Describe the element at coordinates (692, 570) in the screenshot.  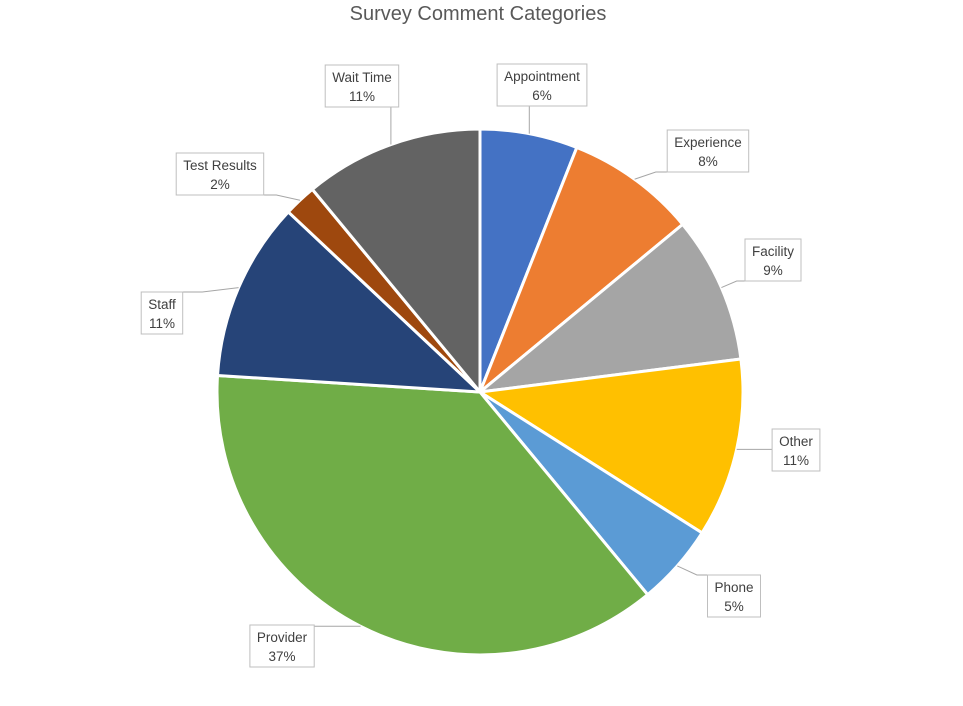
I see `leader-line-phone` at that location.